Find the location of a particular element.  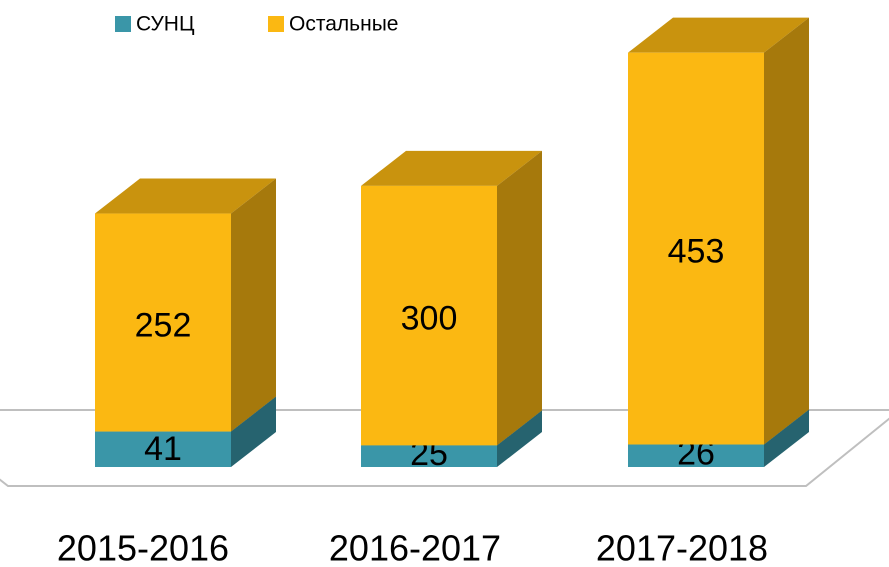

value-label: 453 is located at coordinates (696, 252).